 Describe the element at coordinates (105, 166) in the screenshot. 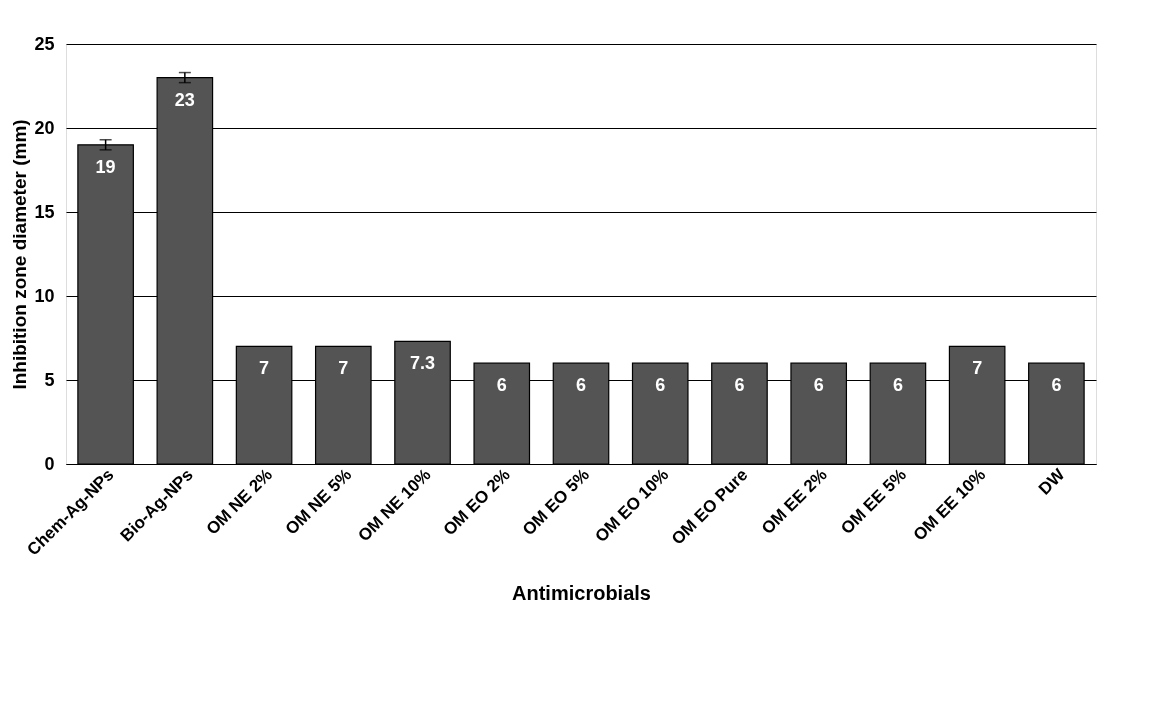

I see `data-label: 19` at that location.